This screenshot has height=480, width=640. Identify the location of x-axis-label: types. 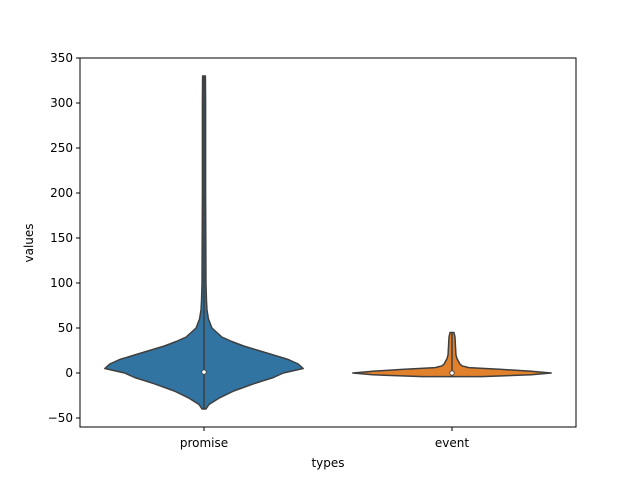
(327, 463).